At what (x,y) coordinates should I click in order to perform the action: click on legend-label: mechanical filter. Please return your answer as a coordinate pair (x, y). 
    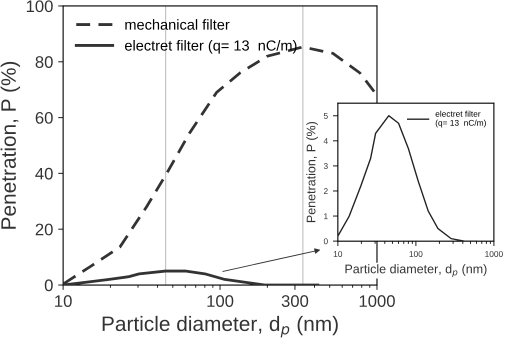
    Looking at the image, I should click on (177, 24).